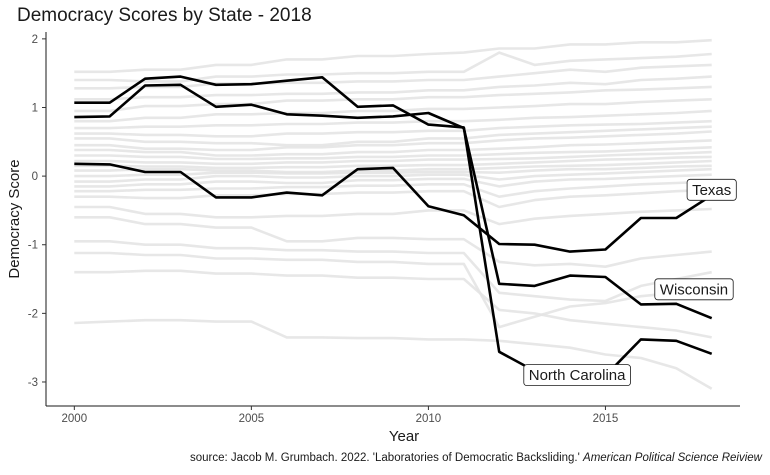  What do you see at coordinates (35, 177) in the screenshot?
I see `y-tick-label: 0` at bounding box center [35, 177].